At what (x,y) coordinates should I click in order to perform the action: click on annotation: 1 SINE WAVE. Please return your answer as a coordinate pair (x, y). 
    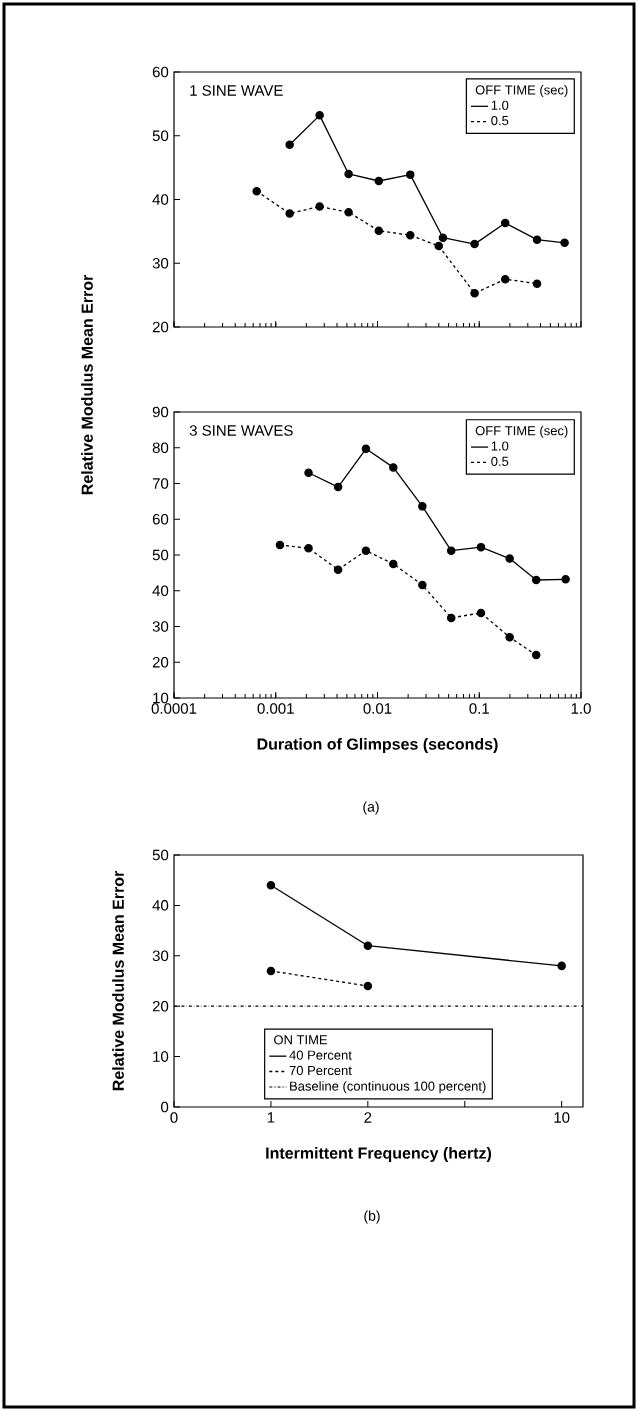
    Looking at the image, I should click on (236, 90).